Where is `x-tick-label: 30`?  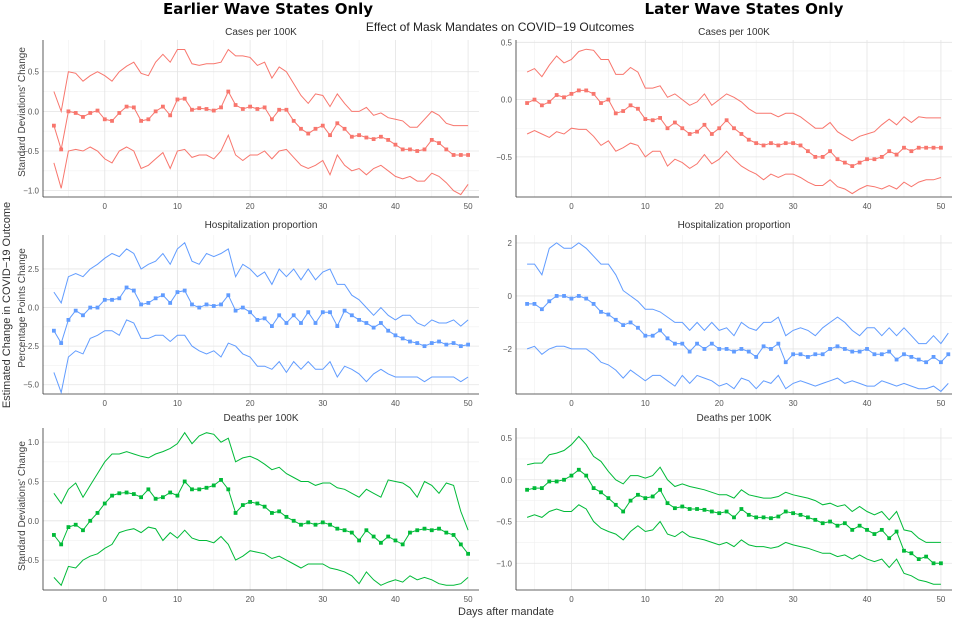
x-tick-label: 30 is located at coordinates (322, 403).